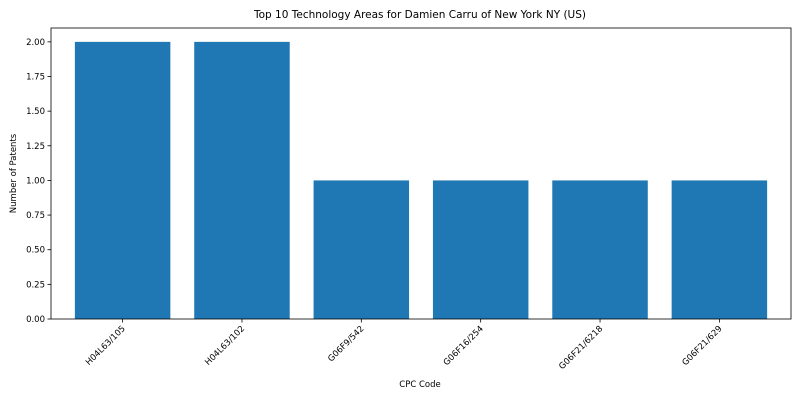 This screenshot has height=400, width=800. I want to click on x-tick-label: G06F21/629, so click(703, 346).